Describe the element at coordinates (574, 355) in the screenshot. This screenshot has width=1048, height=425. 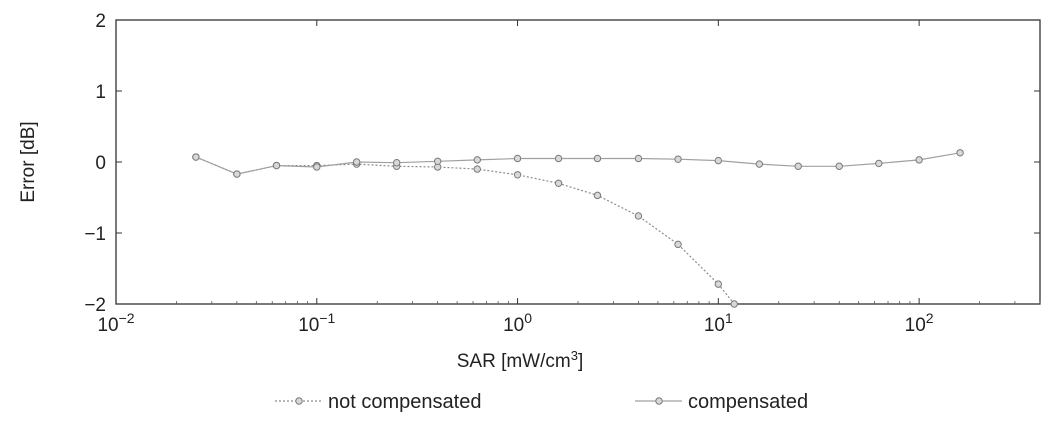
I see `x-axis-label-superscript: 3` at that location.